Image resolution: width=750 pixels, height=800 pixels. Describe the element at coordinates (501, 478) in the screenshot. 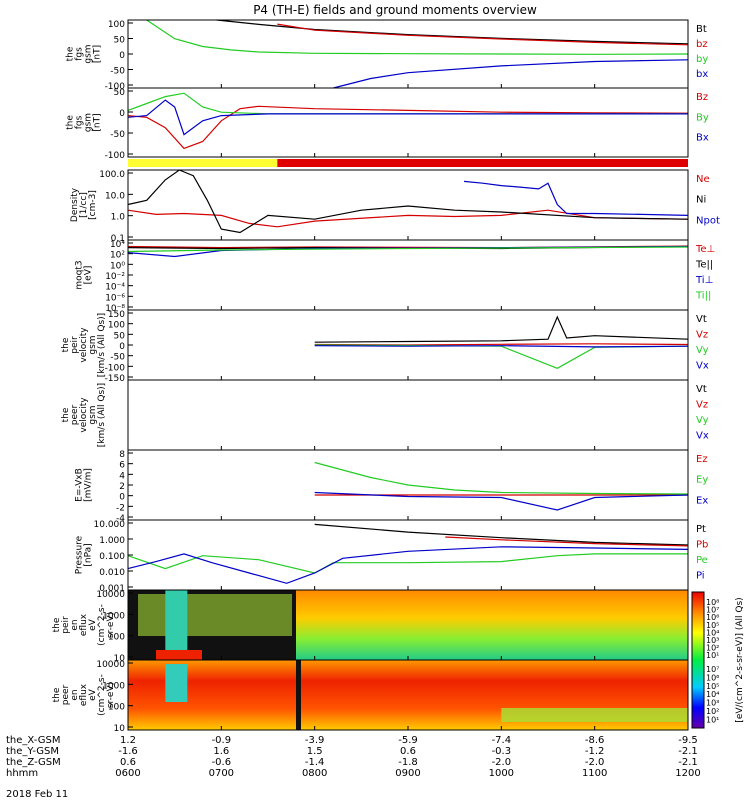

I see `series-Ey` at that location.